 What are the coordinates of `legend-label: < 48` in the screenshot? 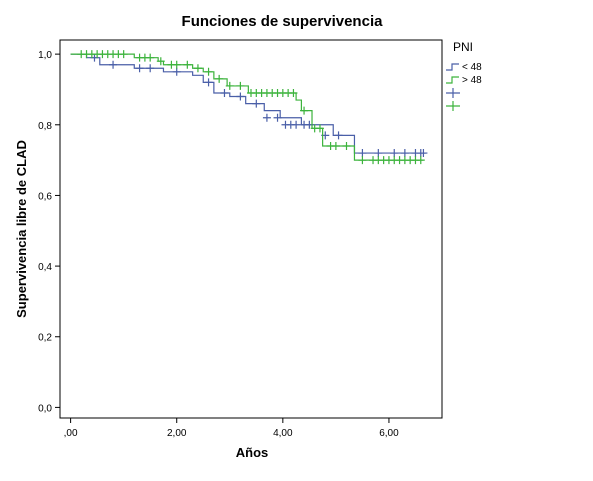 It's located at (472, 67).